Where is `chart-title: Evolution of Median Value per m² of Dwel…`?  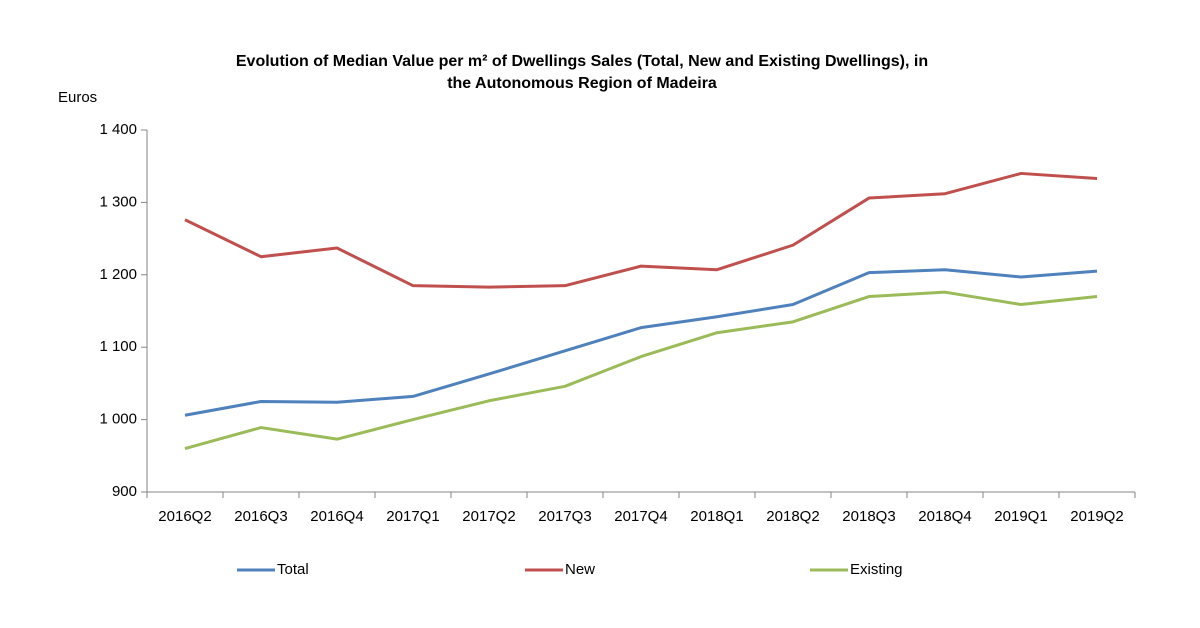 chart-title: Evolution of Median Value per m² of Dwel… is located at coordinates (582, 61).